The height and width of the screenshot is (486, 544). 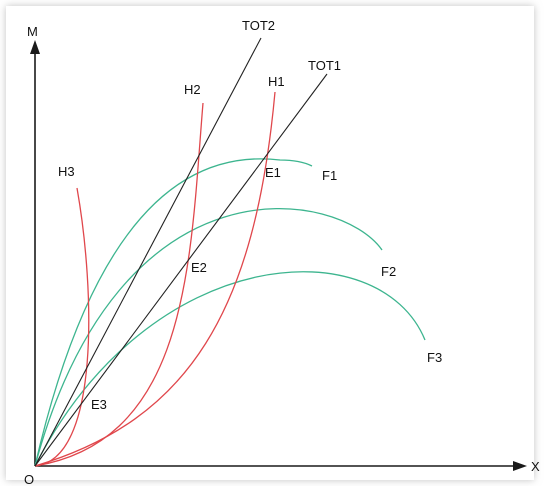 I want to click on label-h3: H3, so click(x=66, y=171).